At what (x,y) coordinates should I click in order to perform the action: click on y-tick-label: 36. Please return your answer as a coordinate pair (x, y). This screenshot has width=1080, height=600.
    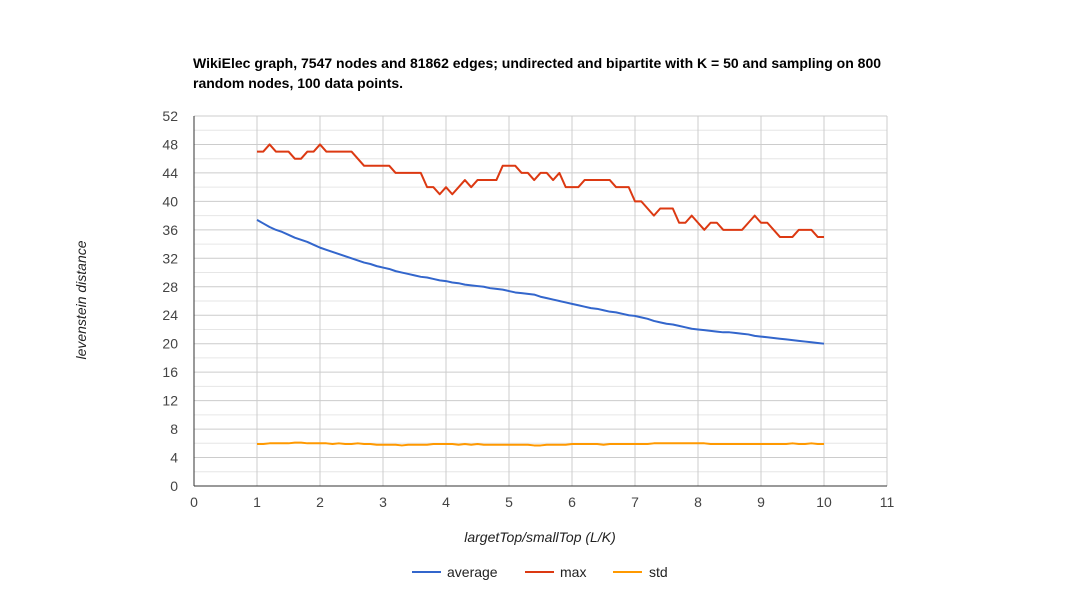
    Looking at the image, I should click on (170, 230).